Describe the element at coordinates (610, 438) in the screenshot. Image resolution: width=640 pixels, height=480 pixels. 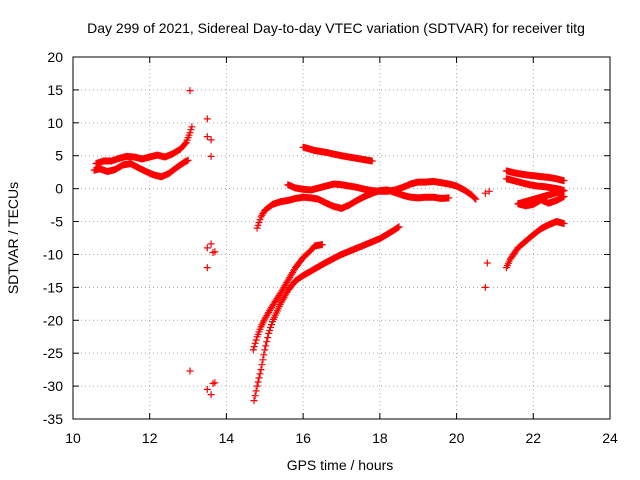
I see `x-tick-label: 24` at that location.